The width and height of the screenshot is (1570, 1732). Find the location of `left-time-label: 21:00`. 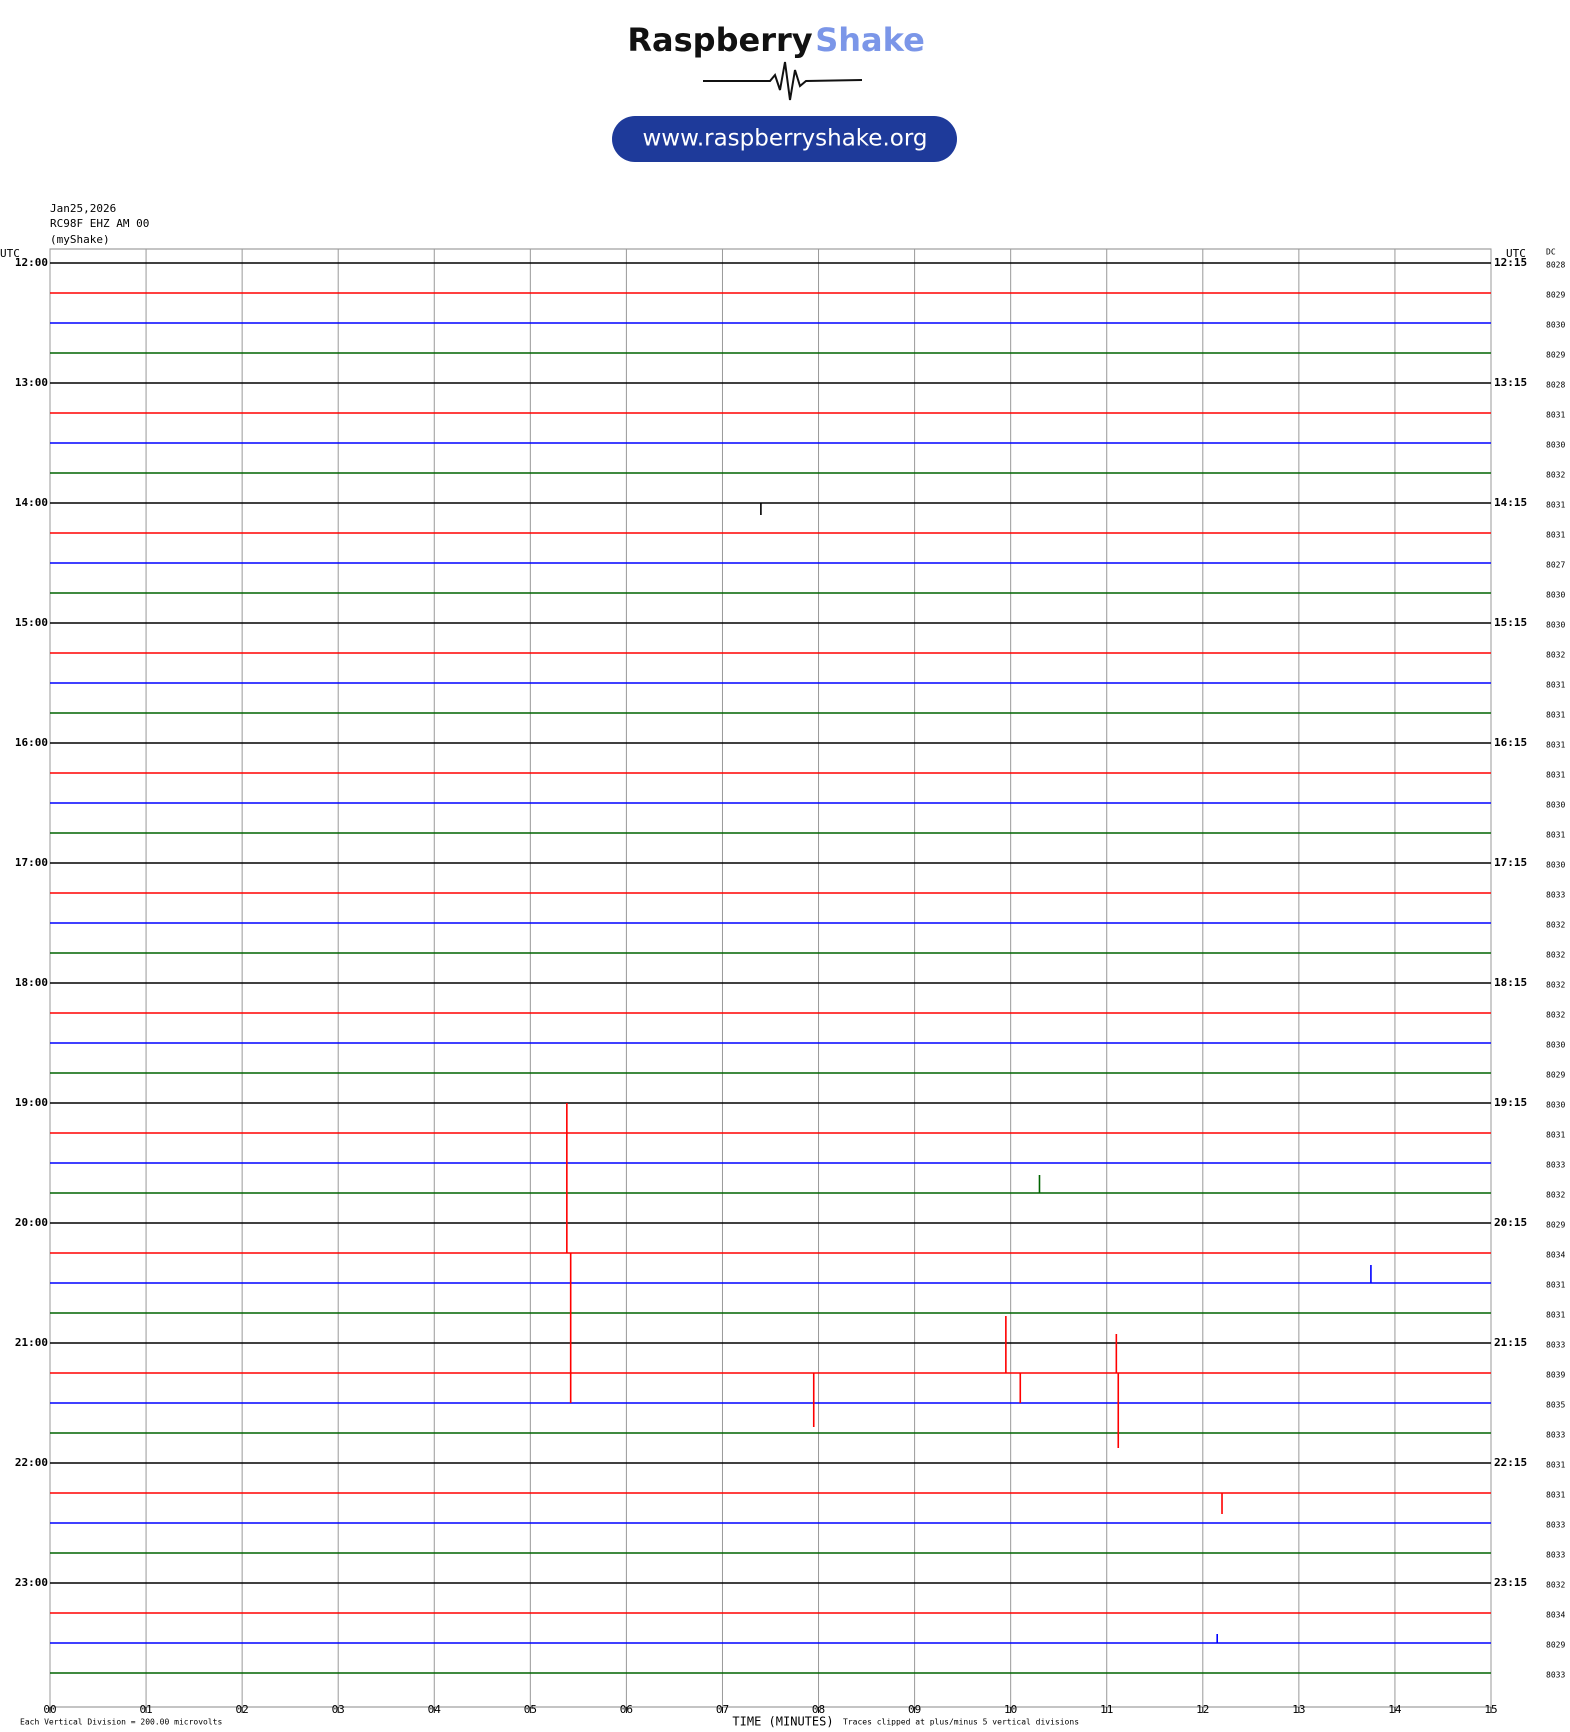

left-time-label: 21:00 is located at coordinates (31, 1342).